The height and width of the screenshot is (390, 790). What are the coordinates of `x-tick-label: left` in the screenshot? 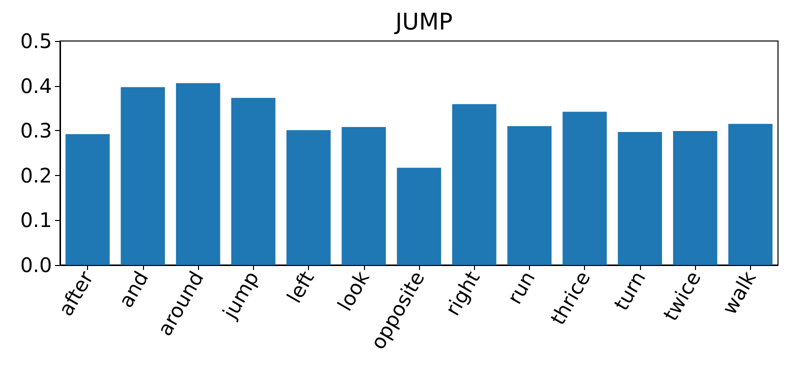 It's located at (301, 287).